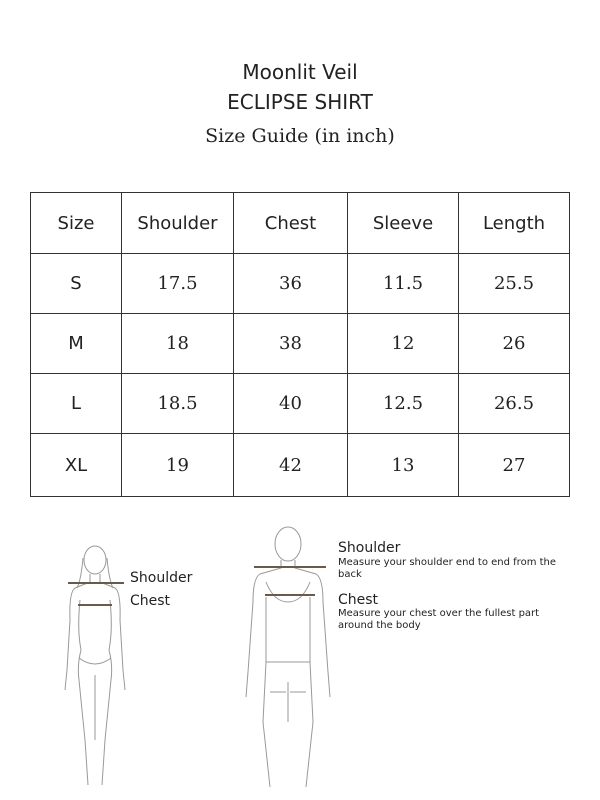 This screenshot has height=800, width=600. What do you see at coordinates (403, 343) in the screenshot?
I see `cell: 12` at bounding box center [403, 343].